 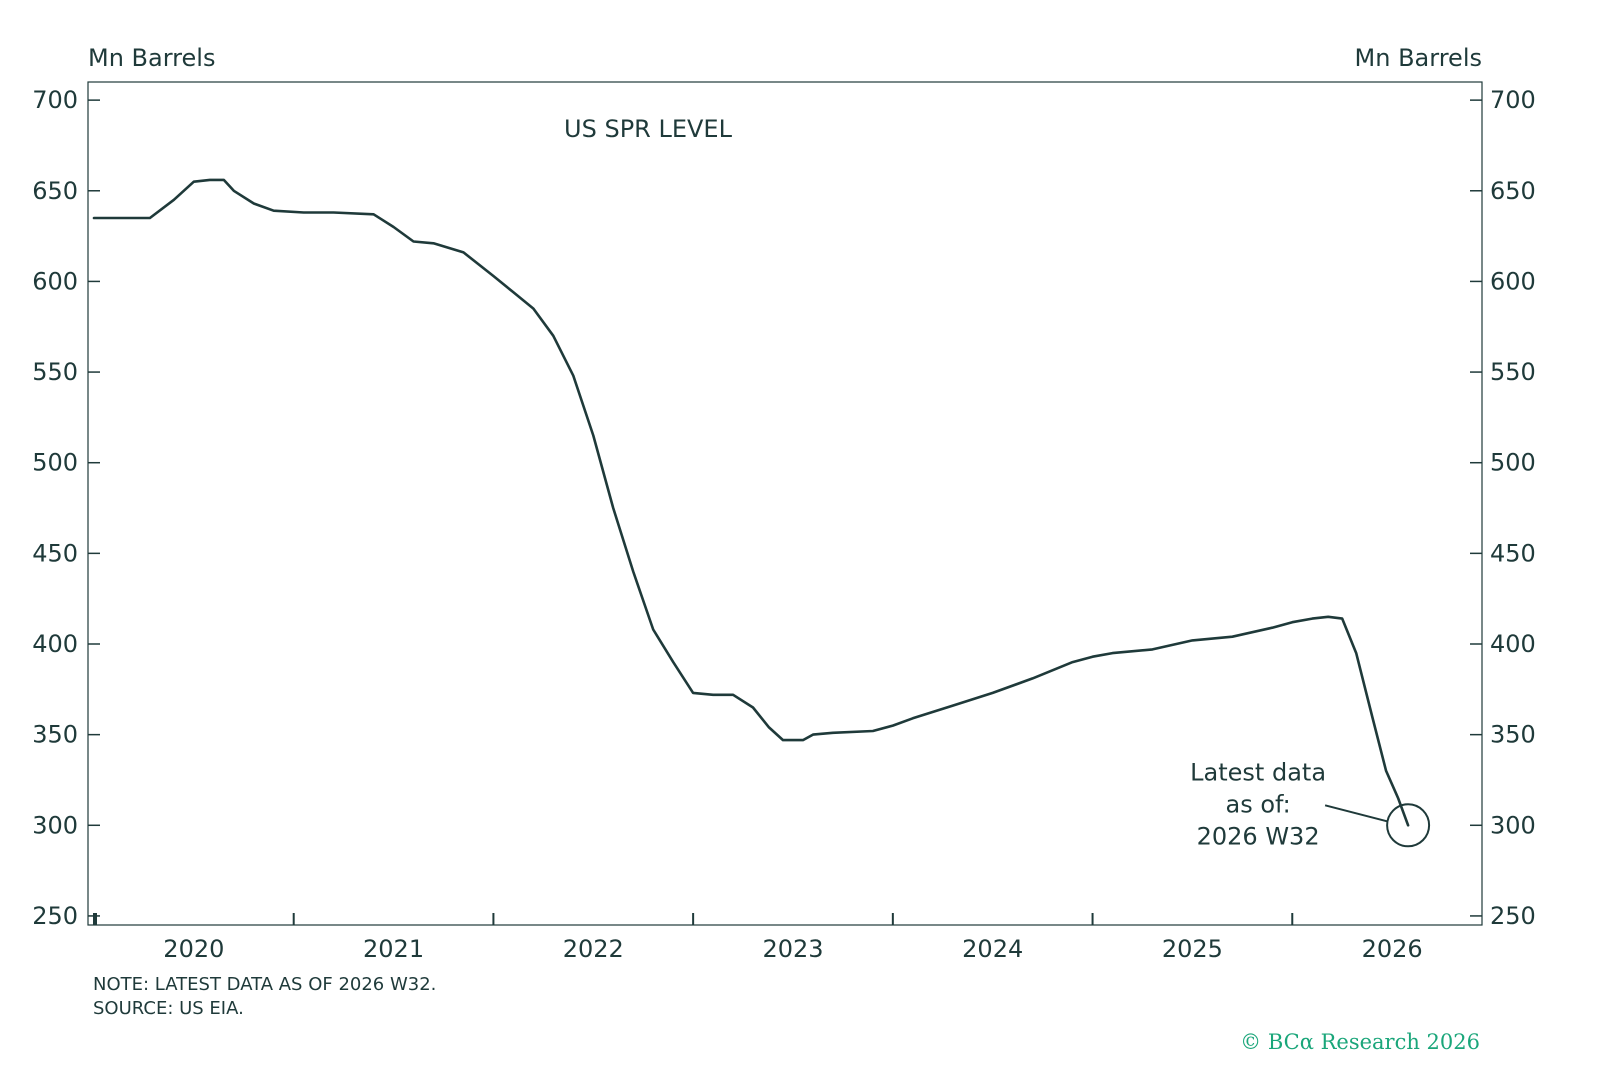 I want to click on y-axis-label-right: Mn Barrels, so click(x=1418, y=58).